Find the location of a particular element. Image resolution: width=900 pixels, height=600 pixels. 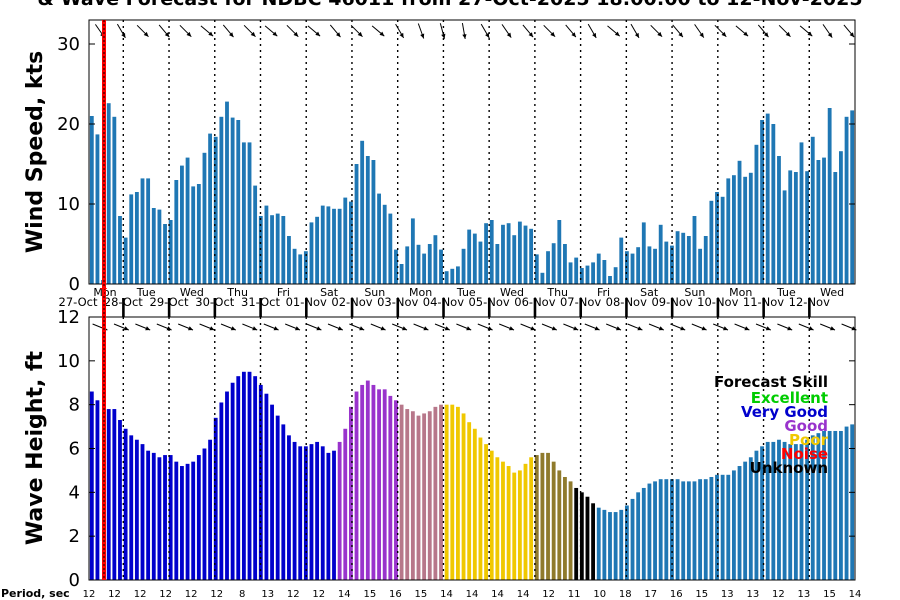

wave-y-tick-label: 0 is located at coordinates (74, 580).